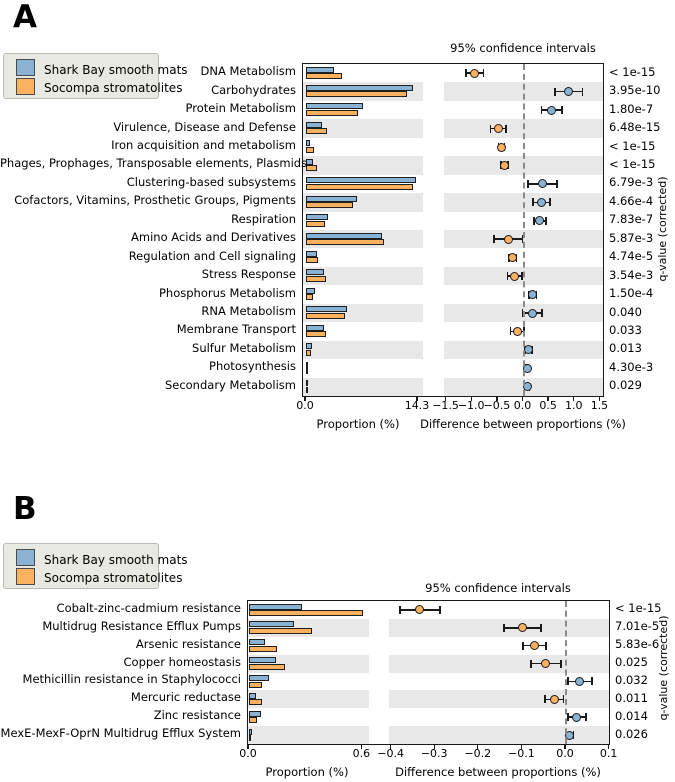 Image resolution: width=675 pixels, height=782 pixels. I want to click on category-label: Methicillin resistance in Staphylococci, so click(131, 679).